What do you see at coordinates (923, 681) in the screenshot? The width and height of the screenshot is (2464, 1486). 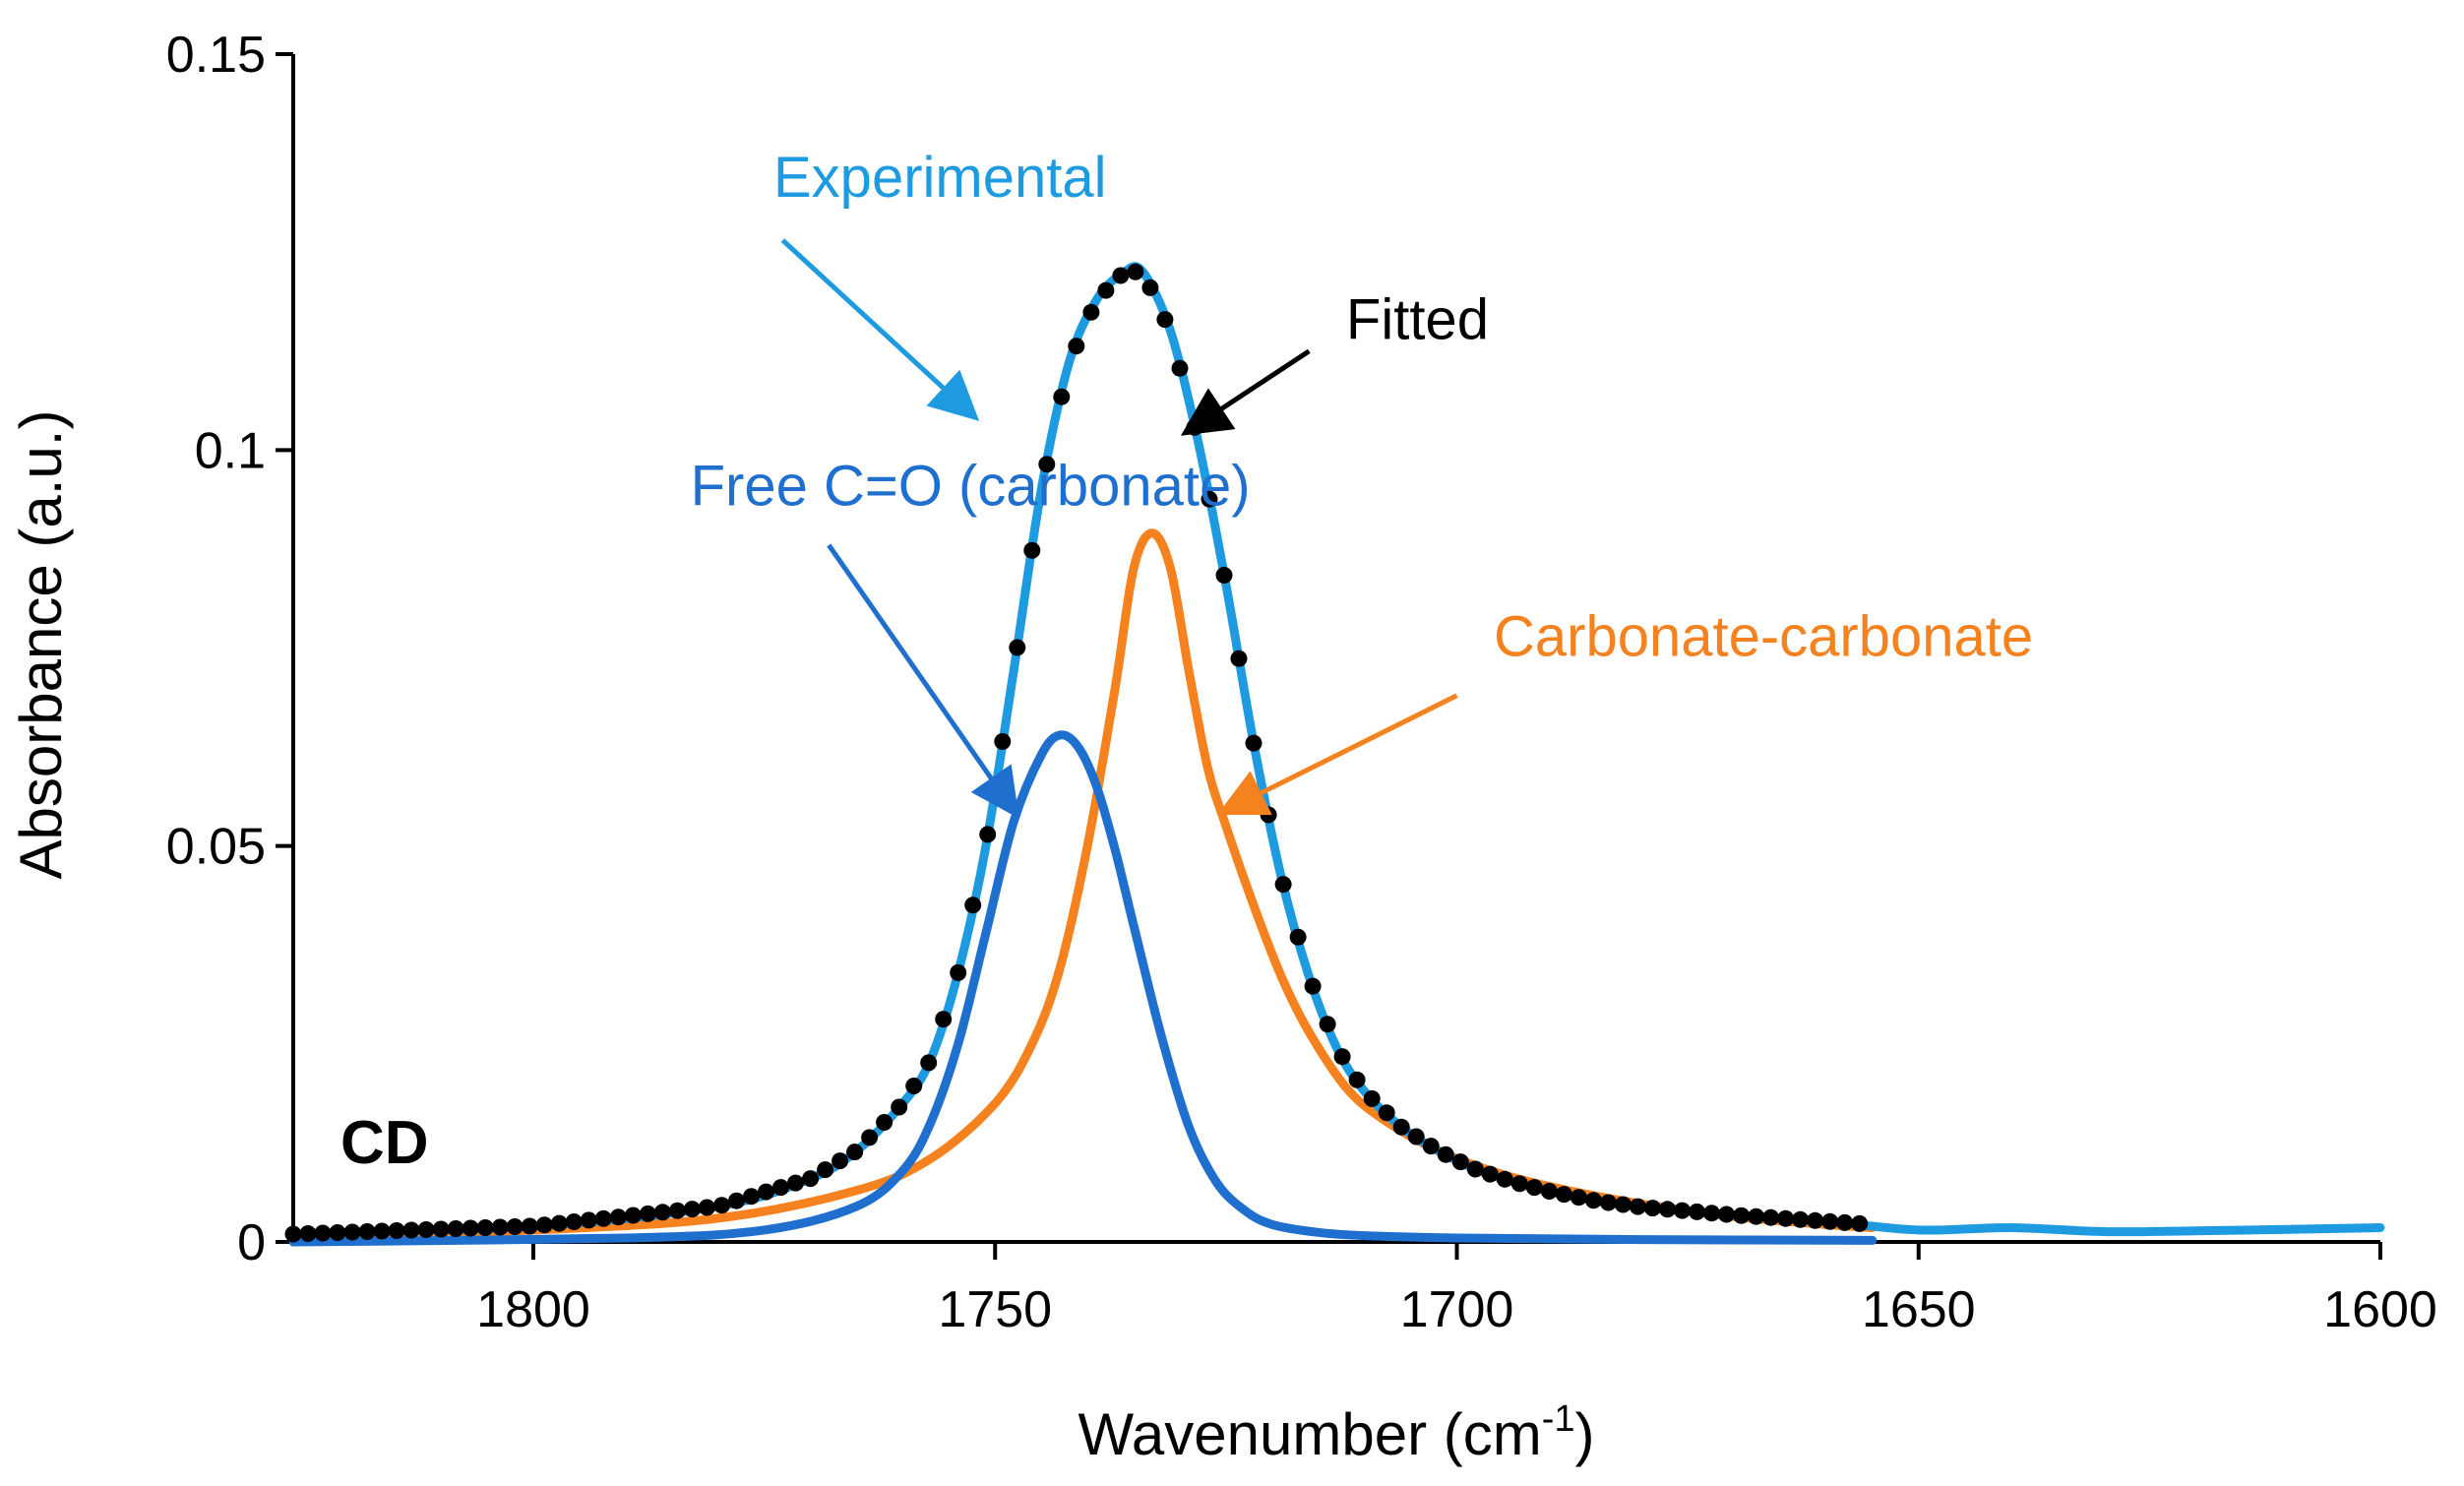 I see `annotation-arrow-free-c-o-carbonate` at bounding box center [923, 681].